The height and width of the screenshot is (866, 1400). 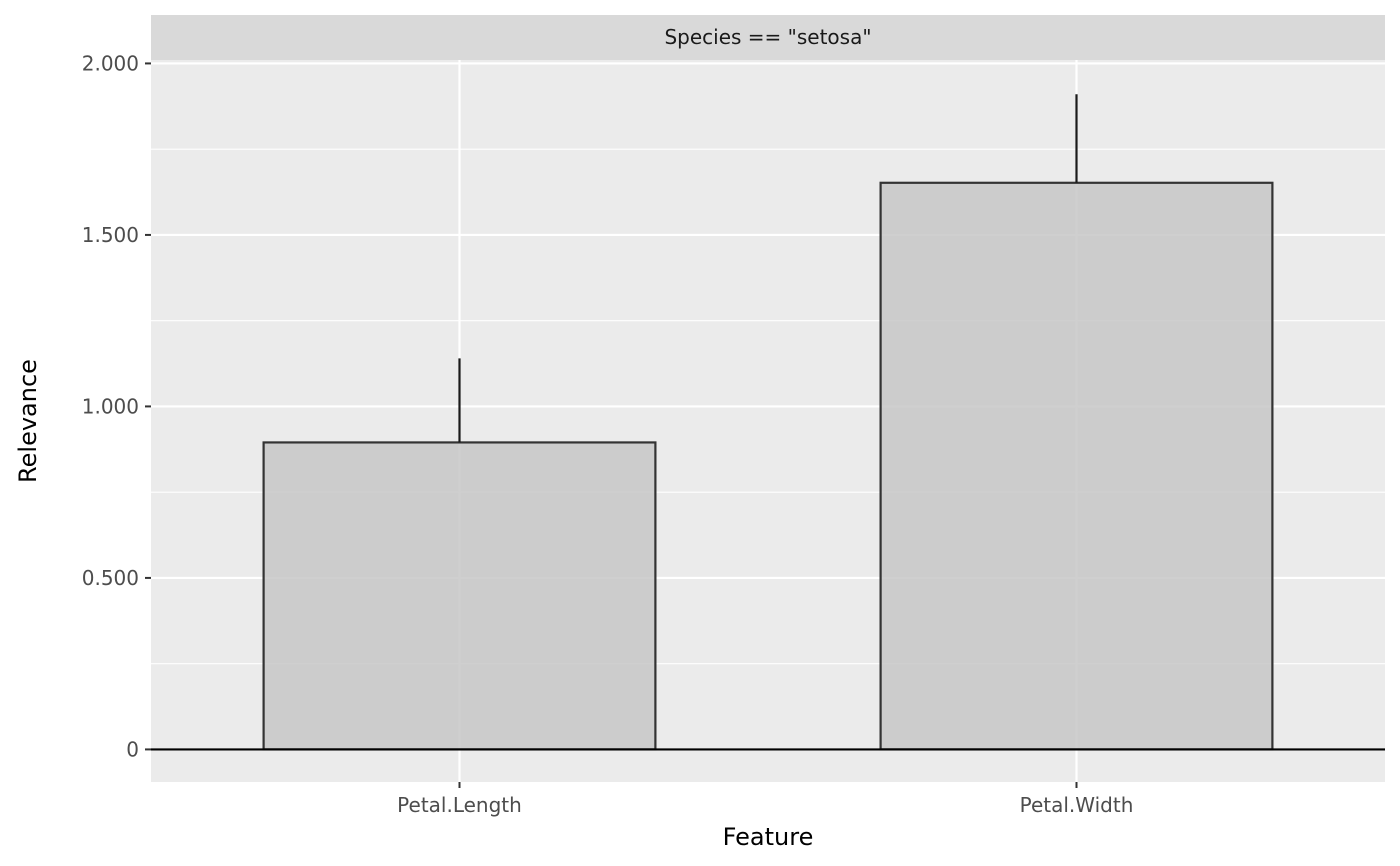 I want to click on facet-strip: Species == "setosa", so click(x=768, y=37).